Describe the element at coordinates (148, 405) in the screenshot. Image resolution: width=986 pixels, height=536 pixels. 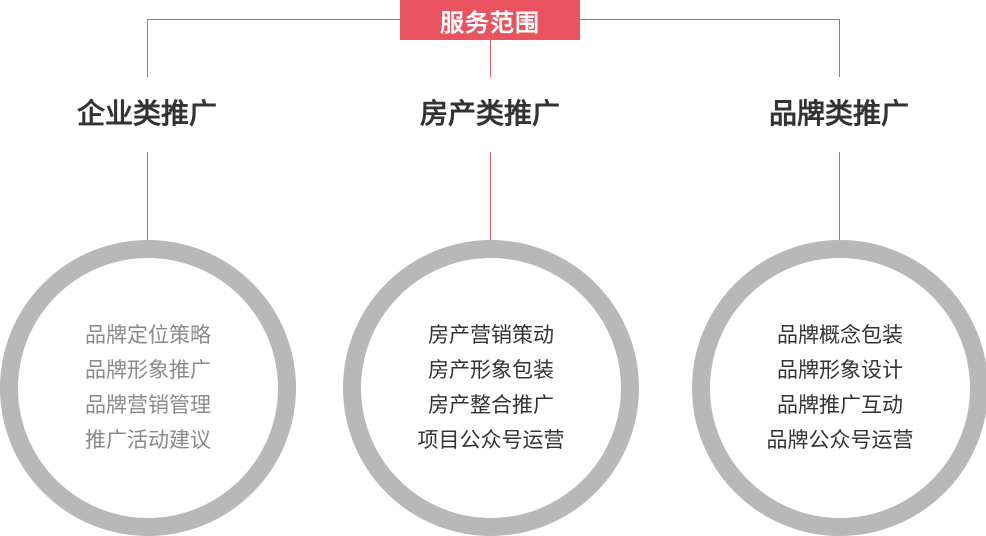
I see `list-item: 品牌营销管理` at that location.